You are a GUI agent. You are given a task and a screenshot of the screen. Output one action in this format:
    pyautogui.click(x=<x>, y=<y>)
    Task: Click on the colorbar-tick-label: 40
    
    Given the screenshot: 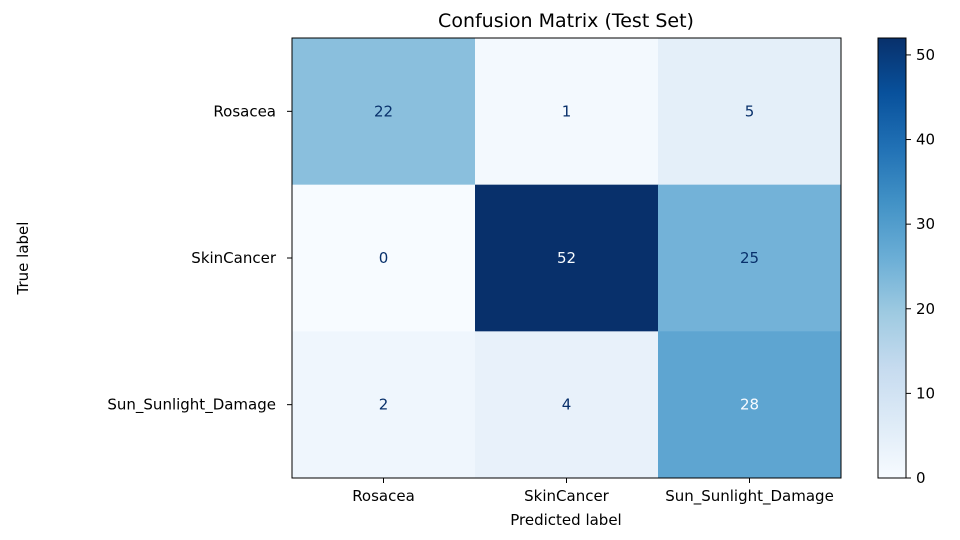 What is the action you would take?
    pyautogui.click(x=925, y=140)
    